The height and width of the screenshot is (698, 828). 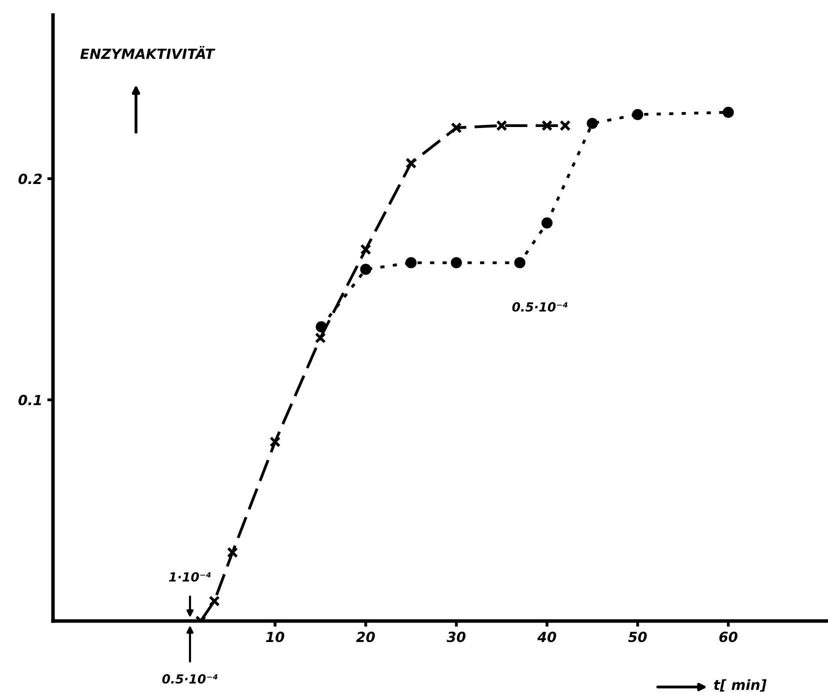 What do you see at coordinates (637, 637) in the screenshot?
I see `x-tick-label: 50` at bounding box center [637, 637].